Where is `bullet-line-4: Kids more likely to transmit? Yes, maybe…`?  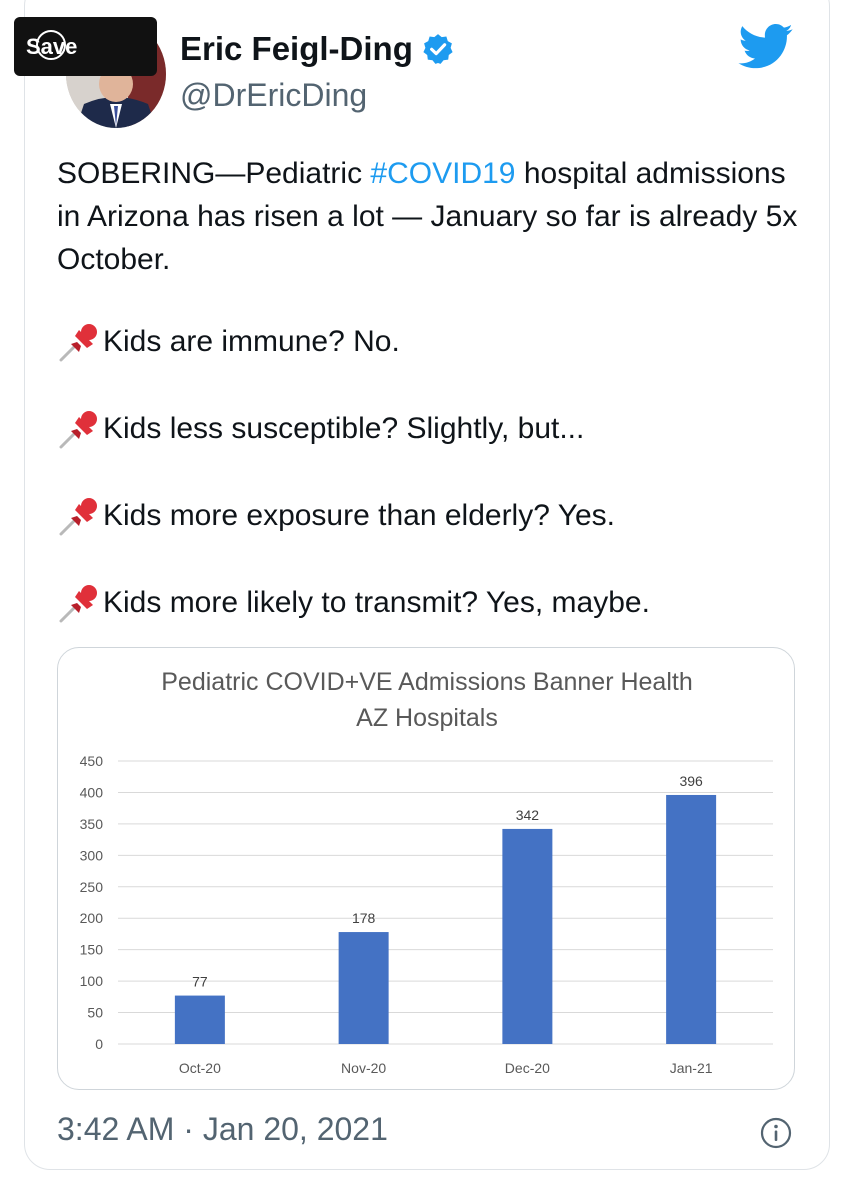
bullet-line-4: Kids more likely to transmit? Yes, maybe… is located at coordinates (353, 603).